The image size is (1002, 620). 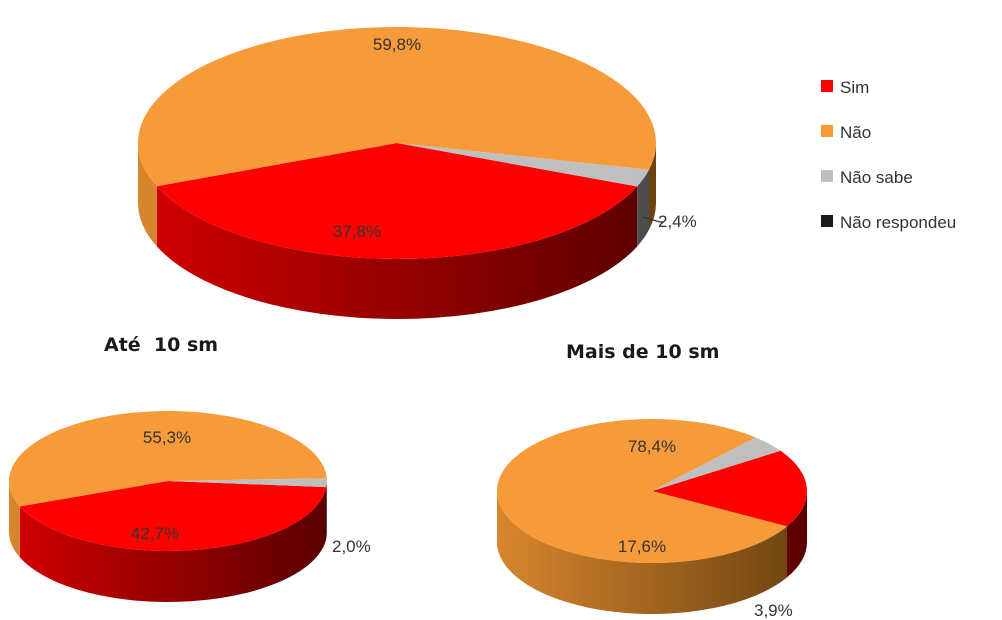 I want to click on data-label-sim: 37,8%, so click(x=357, y=231).